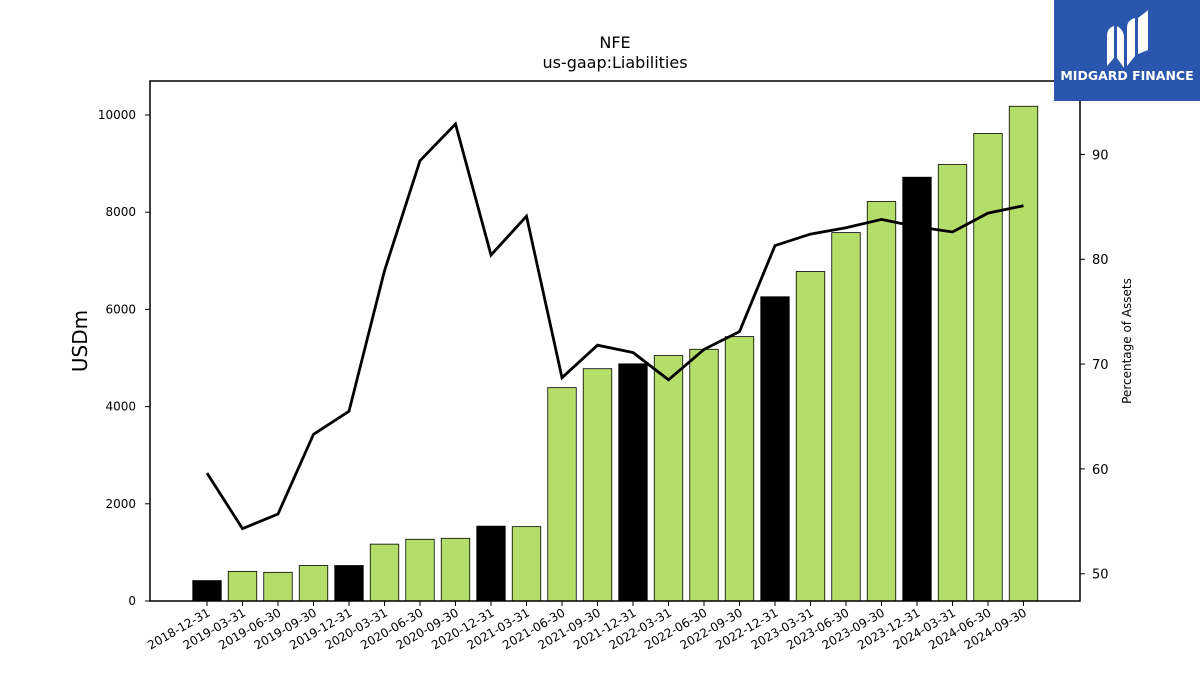 This screenshot has height=675, width=1200. Describe the element at coordinates (117, 115) in the screenshot. I see `y-tick-label: 10000` at that location.